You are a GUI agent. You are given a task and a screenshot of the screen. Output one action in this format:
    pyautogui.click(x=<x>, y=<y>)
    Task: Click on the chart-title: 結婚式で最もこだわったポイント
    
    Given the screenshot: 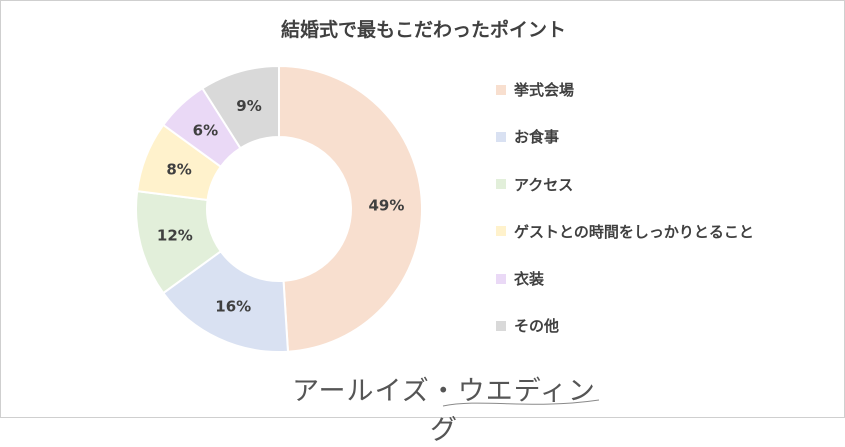 What is the action you would take?
    pyautogui.click(x=423, y=30)
    